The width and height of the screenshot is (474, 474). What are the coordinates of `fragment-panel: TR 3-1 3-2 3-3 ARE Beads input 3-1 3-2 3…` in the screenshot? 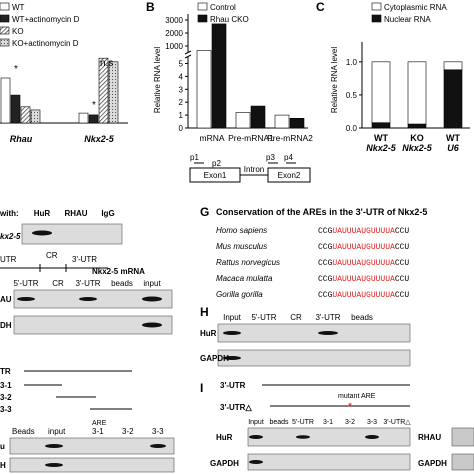 It's located at (87, 420).